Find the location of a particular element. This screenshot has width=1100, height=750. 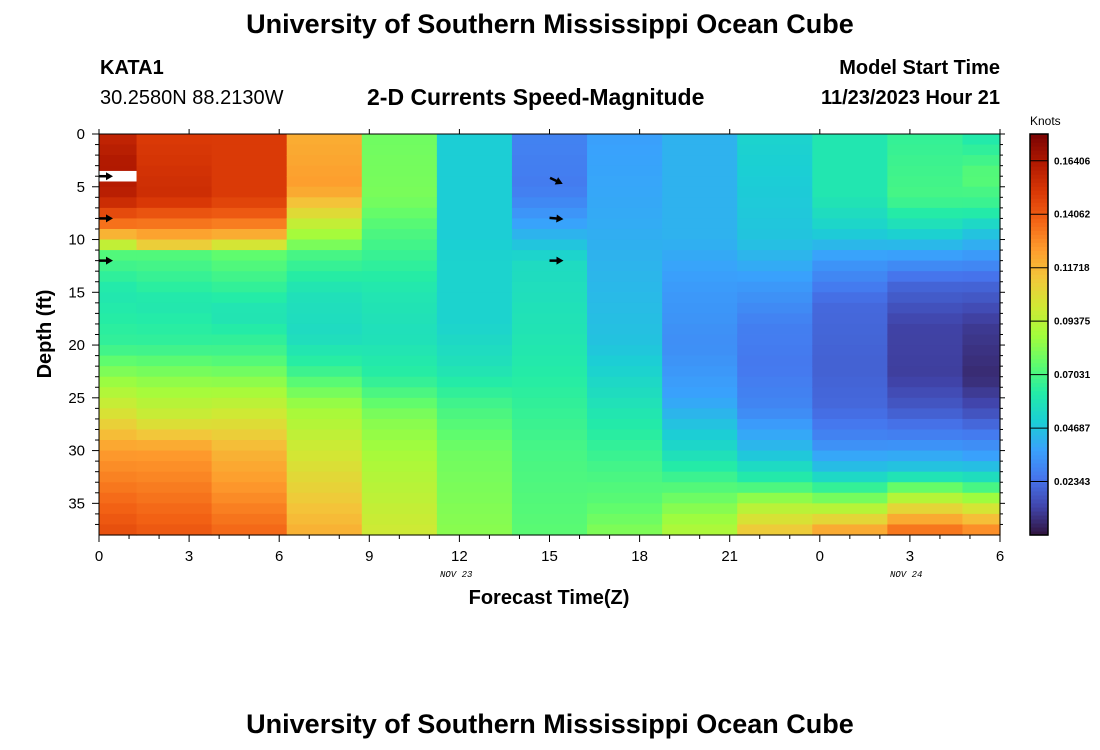

current-vector is located at coordinates (556, 260).